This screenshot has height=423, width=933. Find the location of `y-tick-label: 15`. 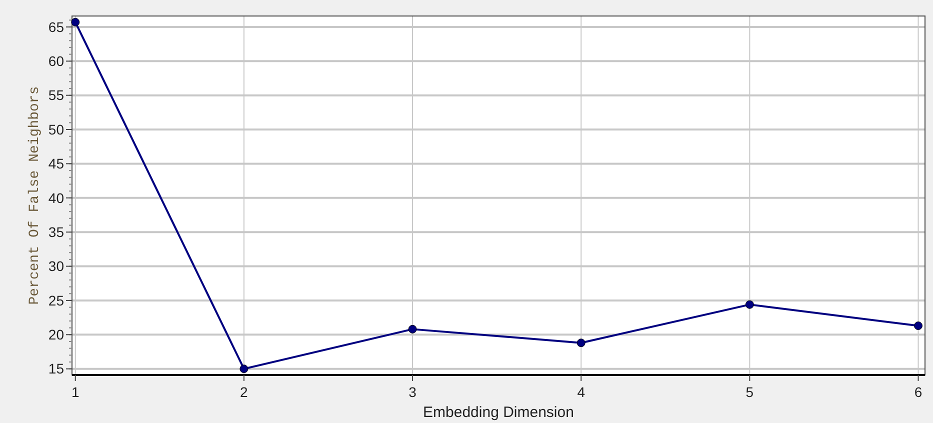

y-tick-label: 15 is located at coordinates (56, 368).